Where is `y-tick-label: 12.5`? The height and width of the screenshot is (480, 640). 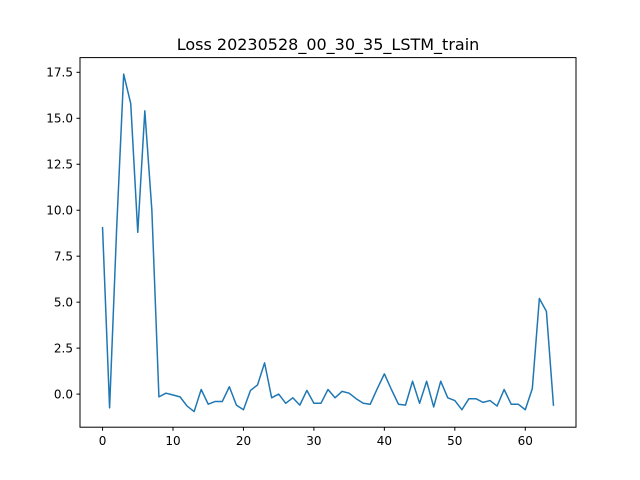 y-tick-label: 12.5 is located at coordinates (59, 165).